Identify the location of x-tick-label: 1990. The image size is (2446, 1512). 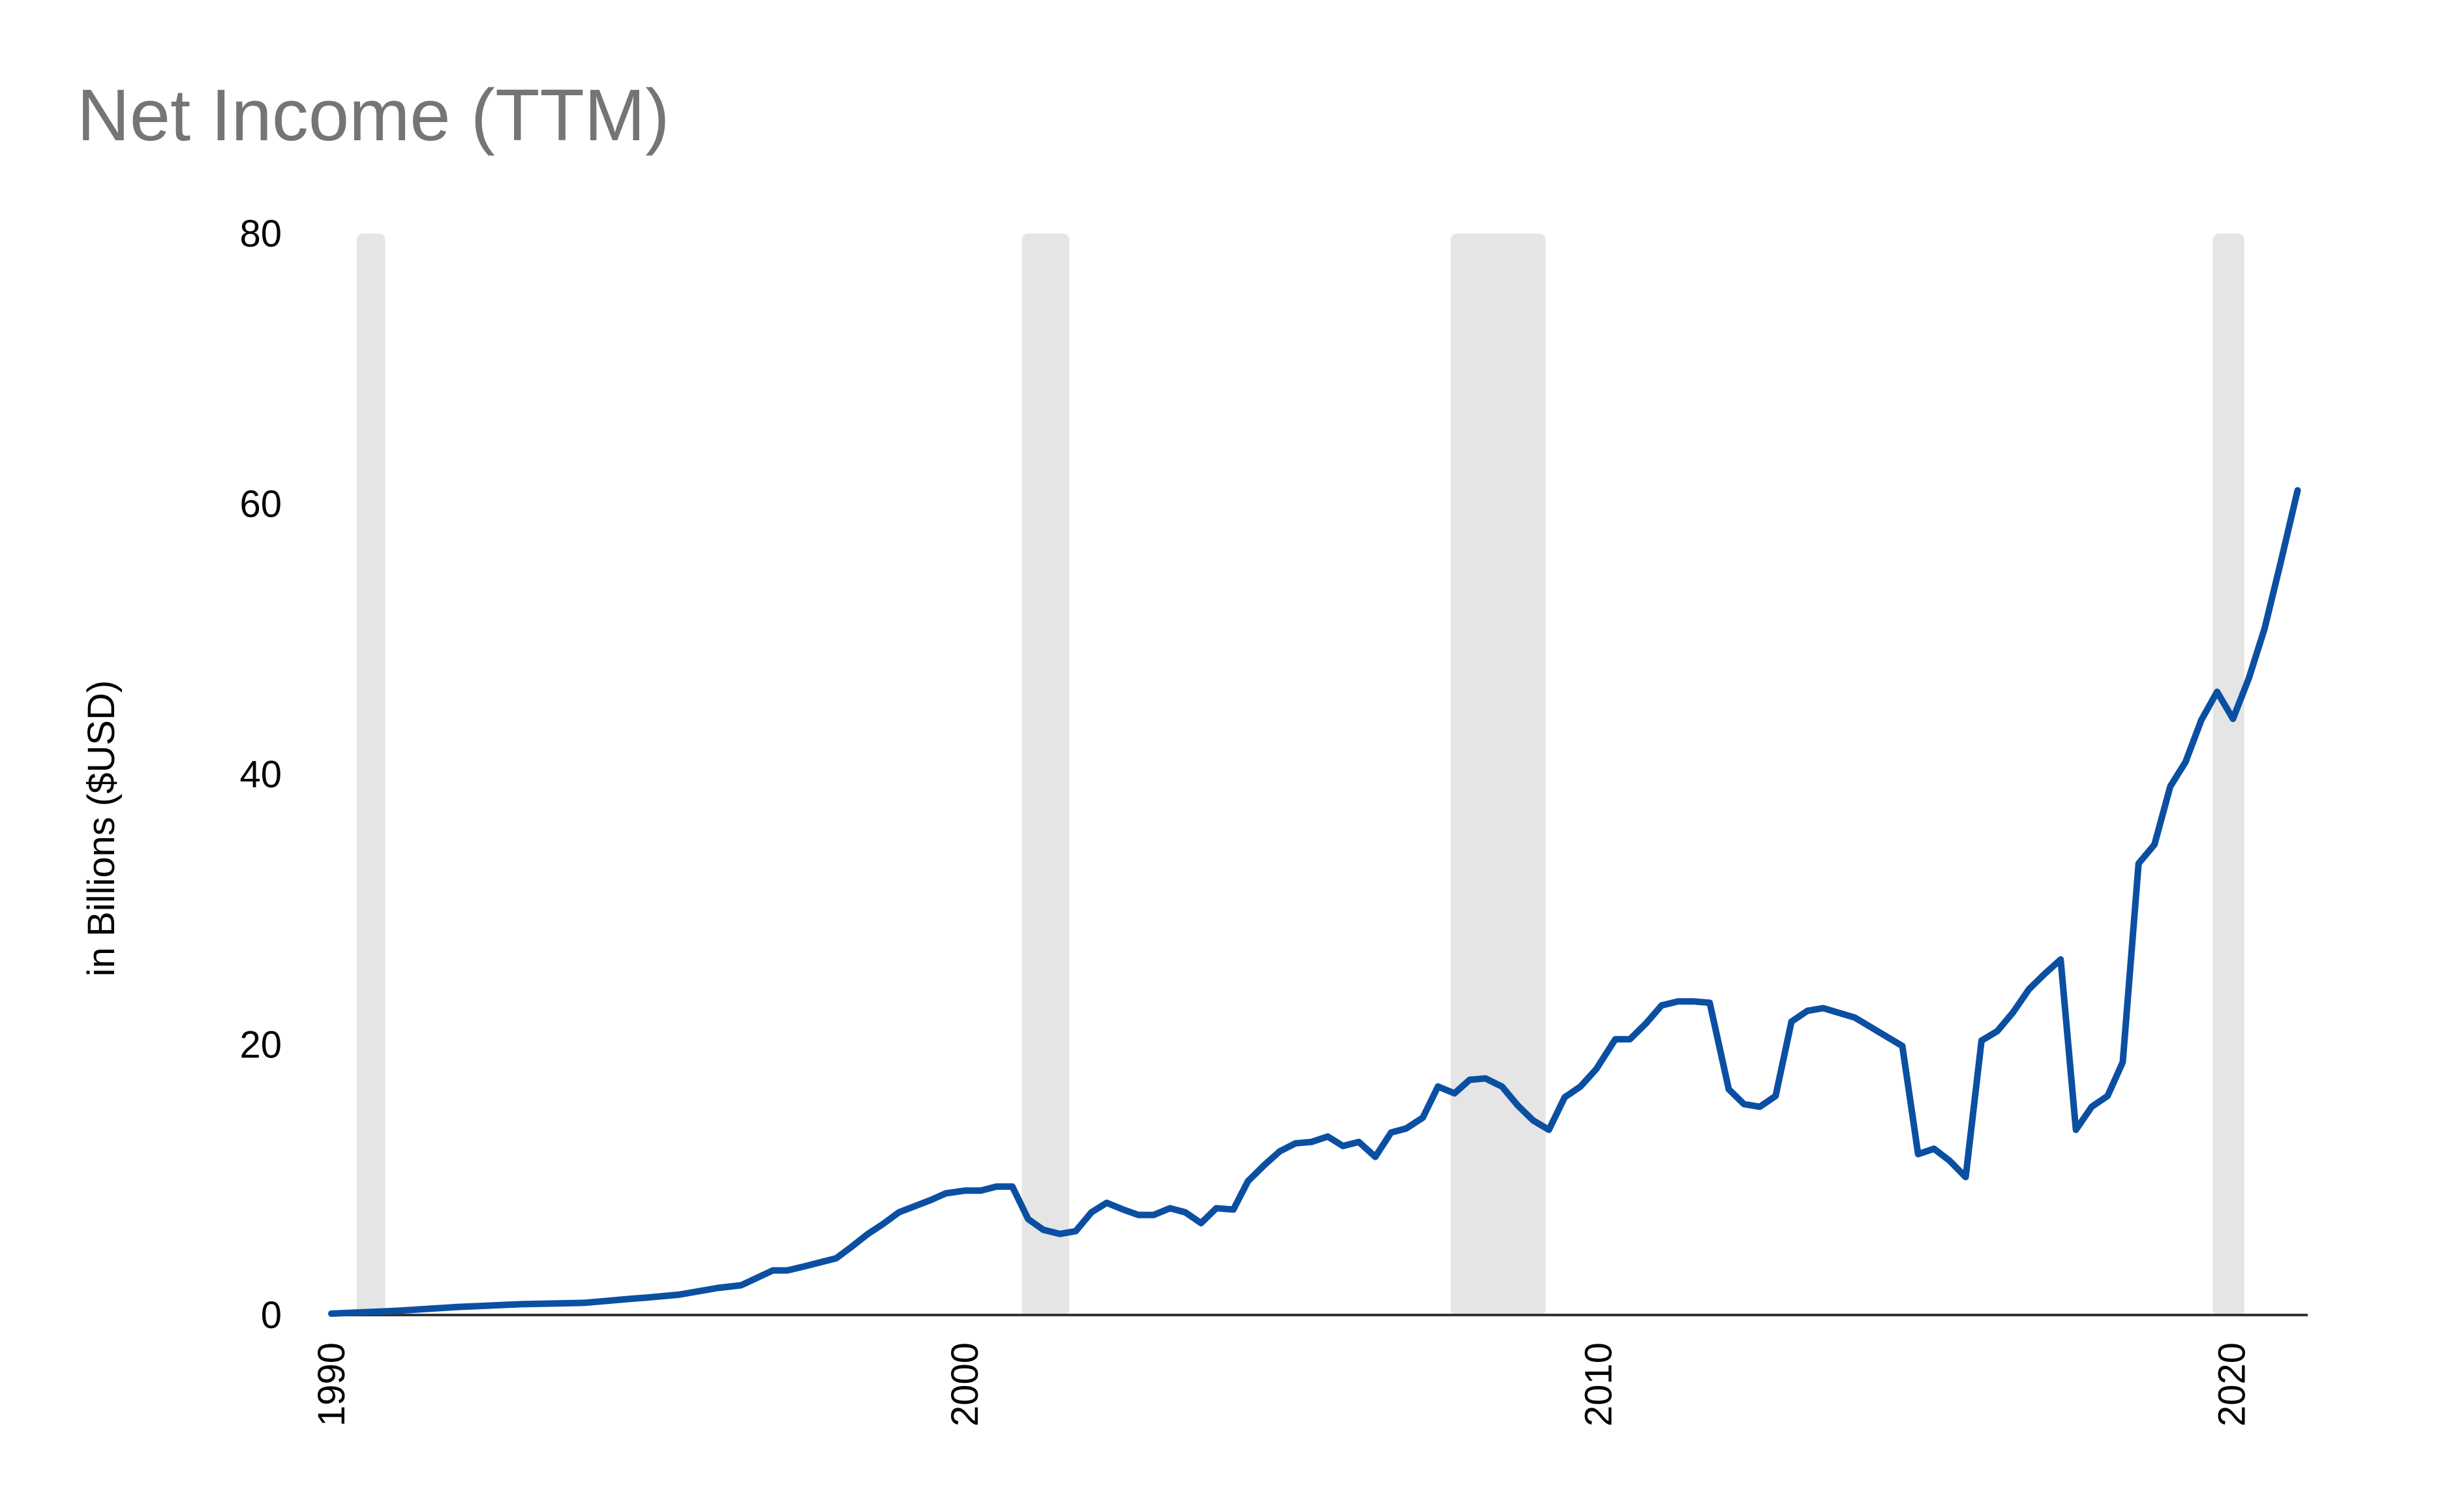
(331, 1384).